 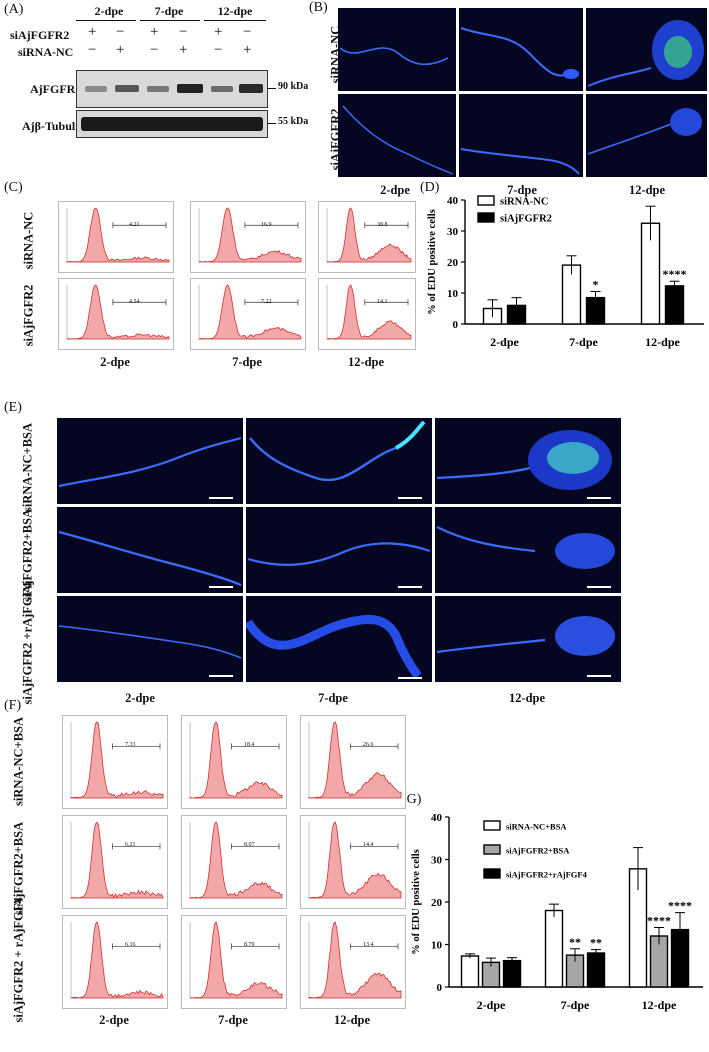 What do you see at coordinates (366, 362) in the screenshot?
I see `panel-c-col-label: 12-dpe` at bounding box center [366, 362].